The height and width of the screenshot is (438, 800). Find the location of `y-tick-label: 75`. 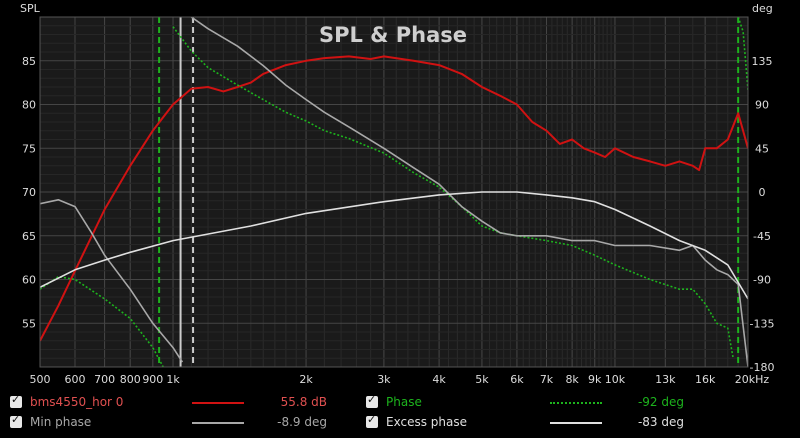

y-tick-label: 75 is located at coordinates (29, 148).